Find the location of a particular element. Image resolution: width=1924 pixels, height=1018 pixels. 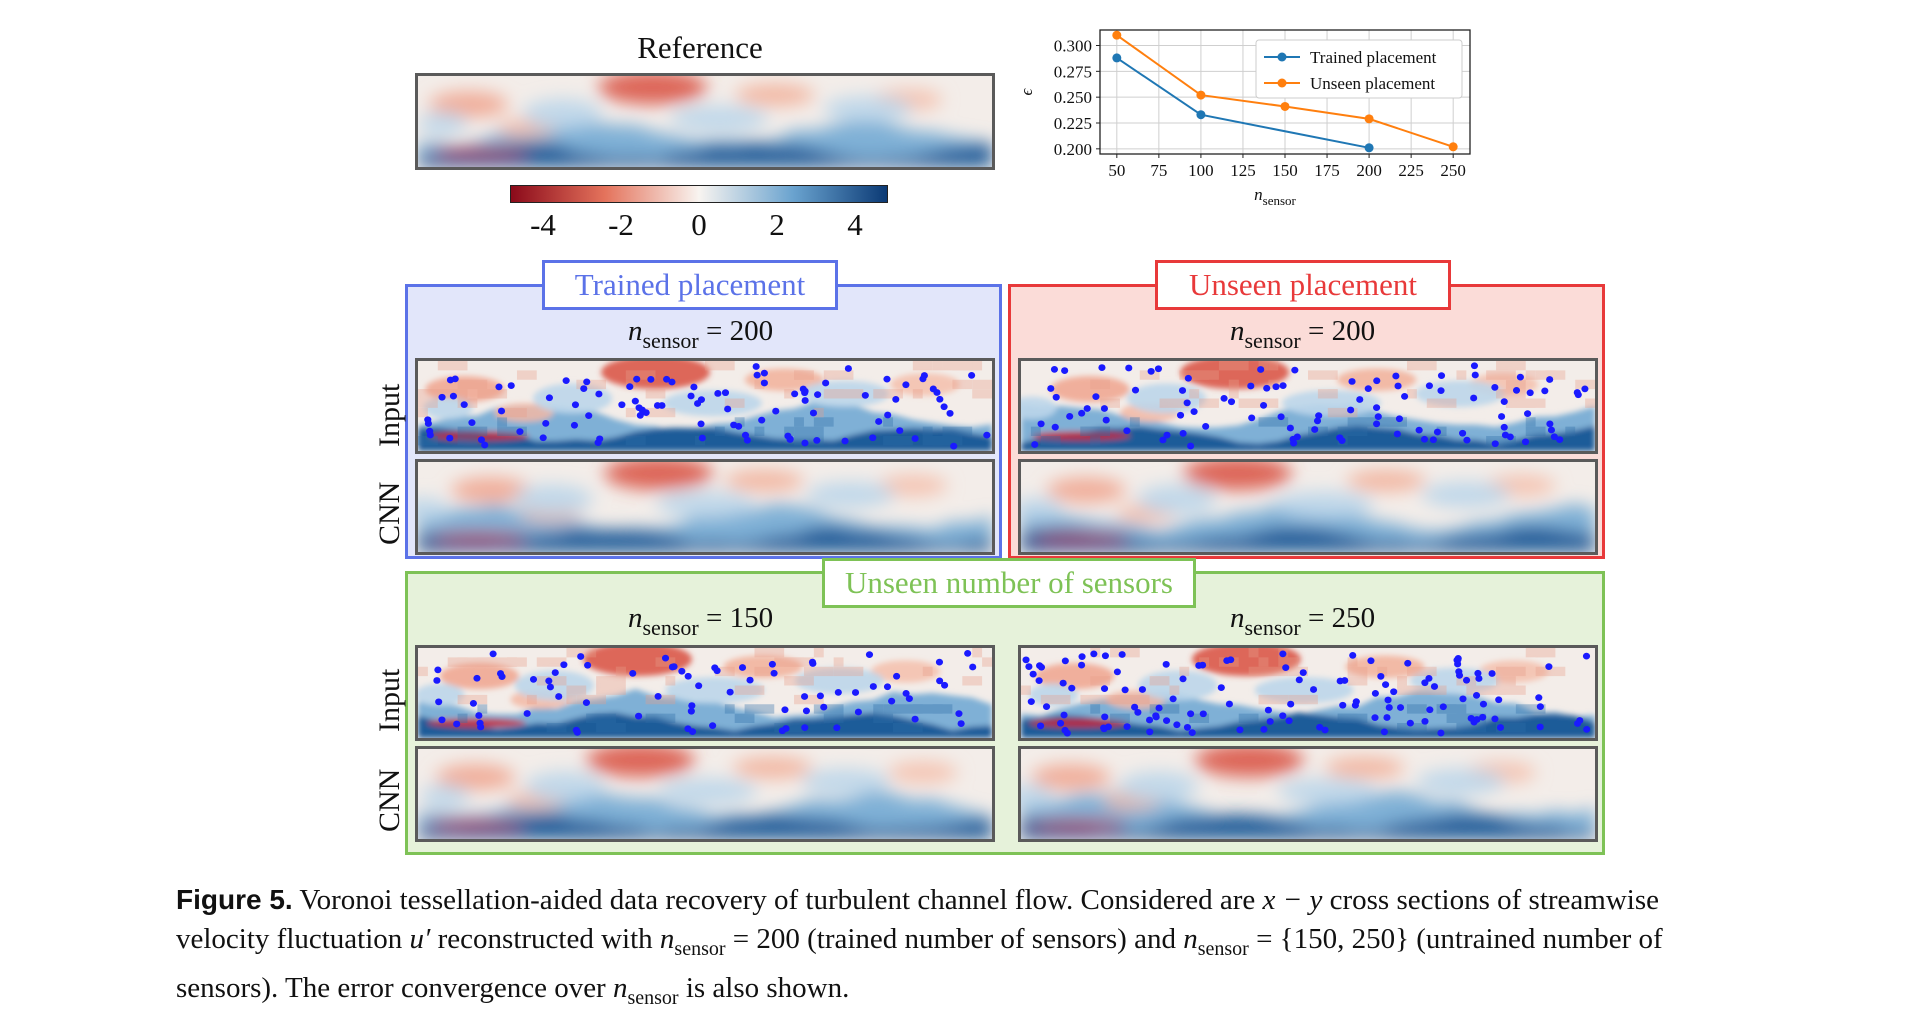

unseen-placement-title: Unseen placement is located at coordinates (1303, 285).